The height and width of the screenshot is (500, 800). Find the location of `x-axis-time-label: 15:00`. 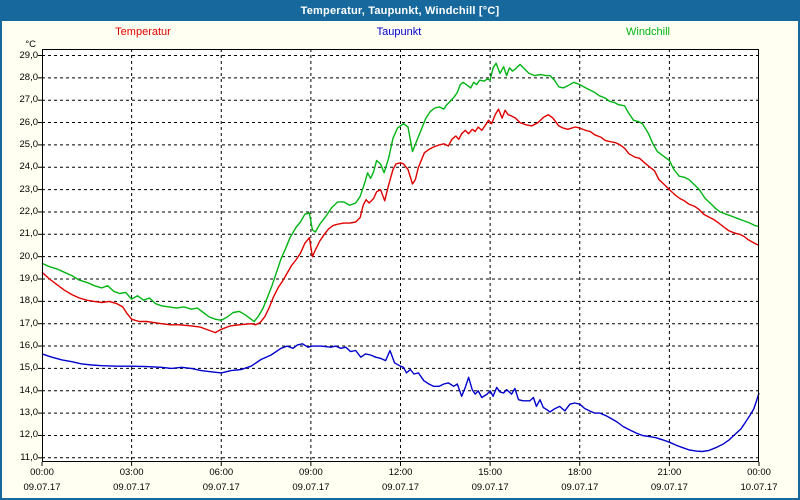

x-axis-time-label: 15:00 is located at coordinates (490, 472).